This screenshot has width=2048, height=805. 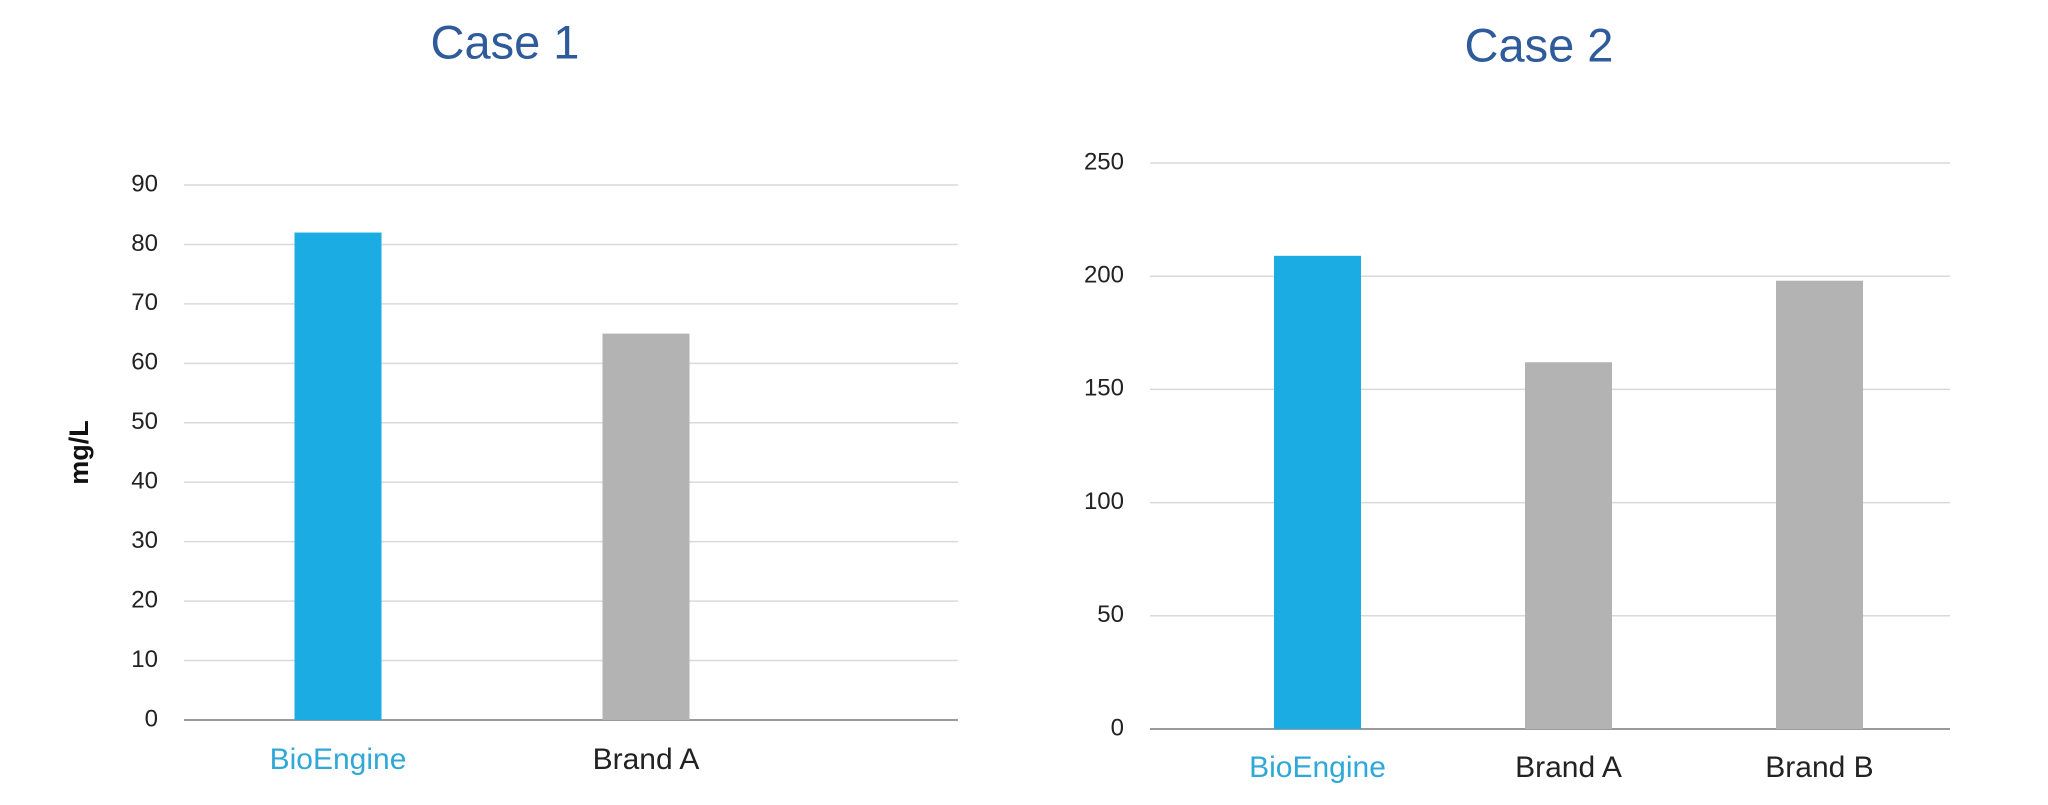 What do you see at coordinates (144, 362) in the screenshot?
I see `y-tick-label: 60` at bounding box center [144, 362].